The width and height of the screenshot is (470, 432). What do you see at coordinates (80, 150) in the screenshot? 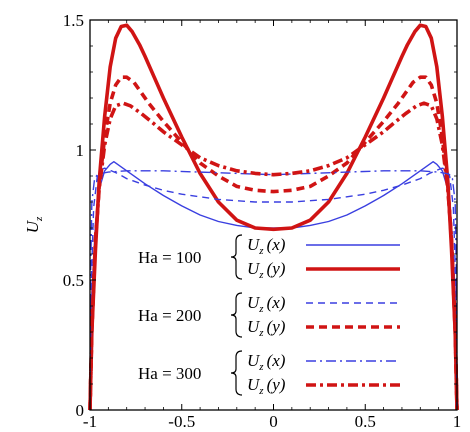
I see `y-tick-label: 1` at bounding box center [80, 150].